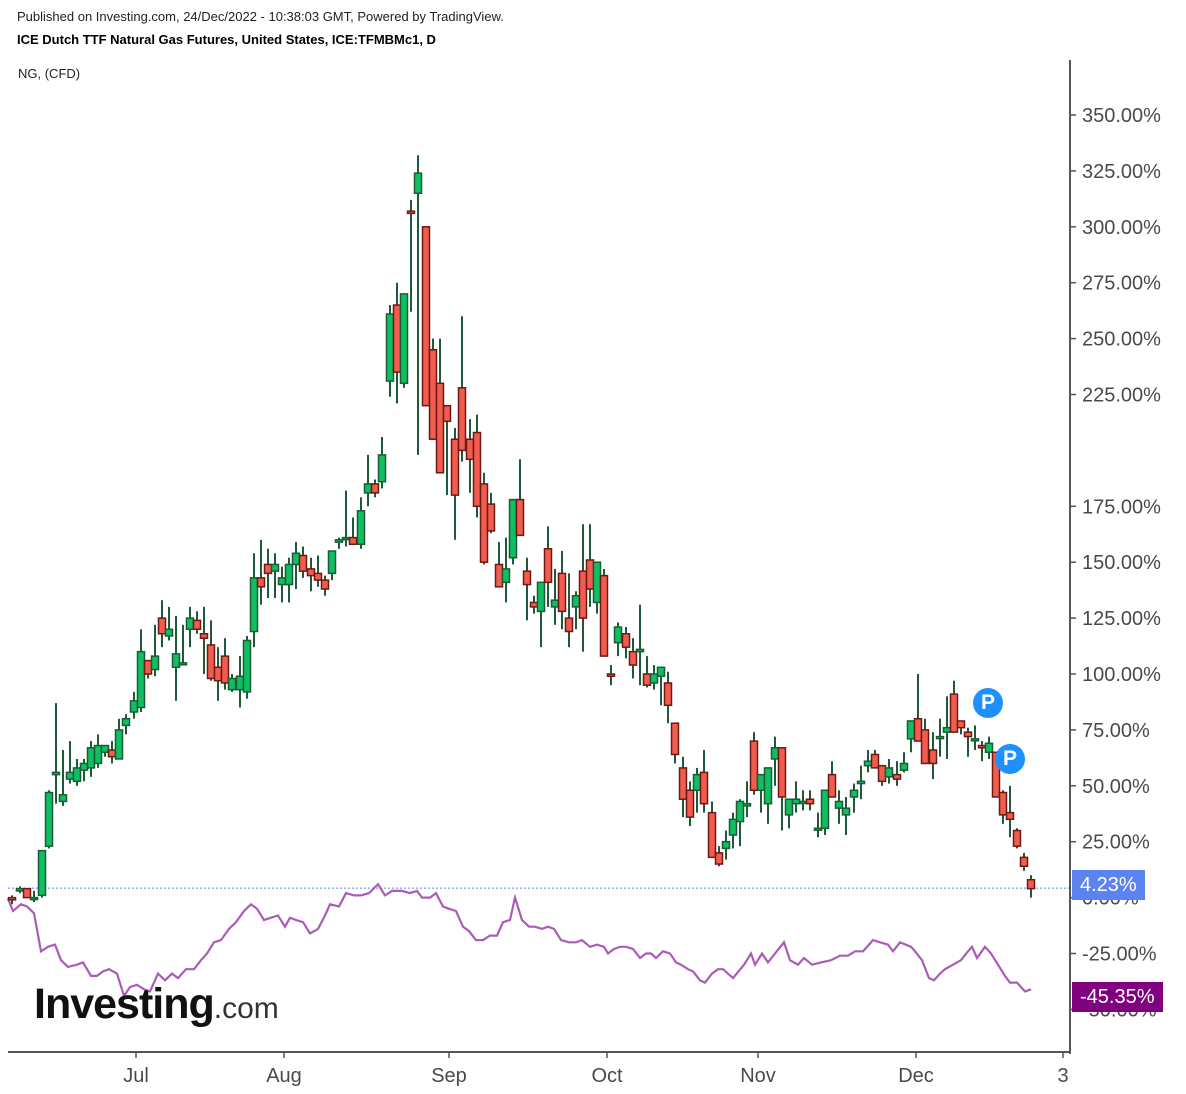  Describe the element at coordinates (1108, 885) in the screenshot. I see `last-price-tag: 4.23%` at that location.